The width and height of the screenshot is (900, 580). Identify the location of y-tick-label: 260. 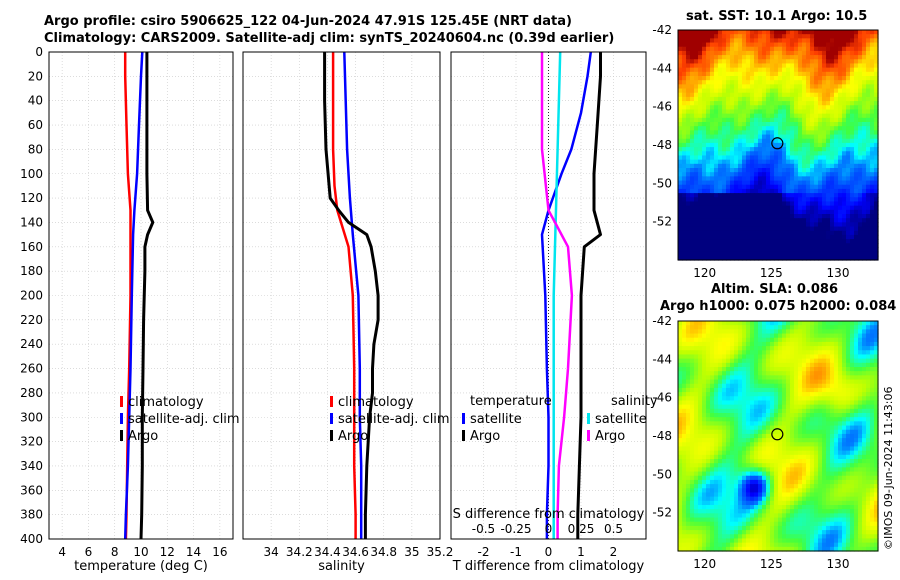
(31, 369).